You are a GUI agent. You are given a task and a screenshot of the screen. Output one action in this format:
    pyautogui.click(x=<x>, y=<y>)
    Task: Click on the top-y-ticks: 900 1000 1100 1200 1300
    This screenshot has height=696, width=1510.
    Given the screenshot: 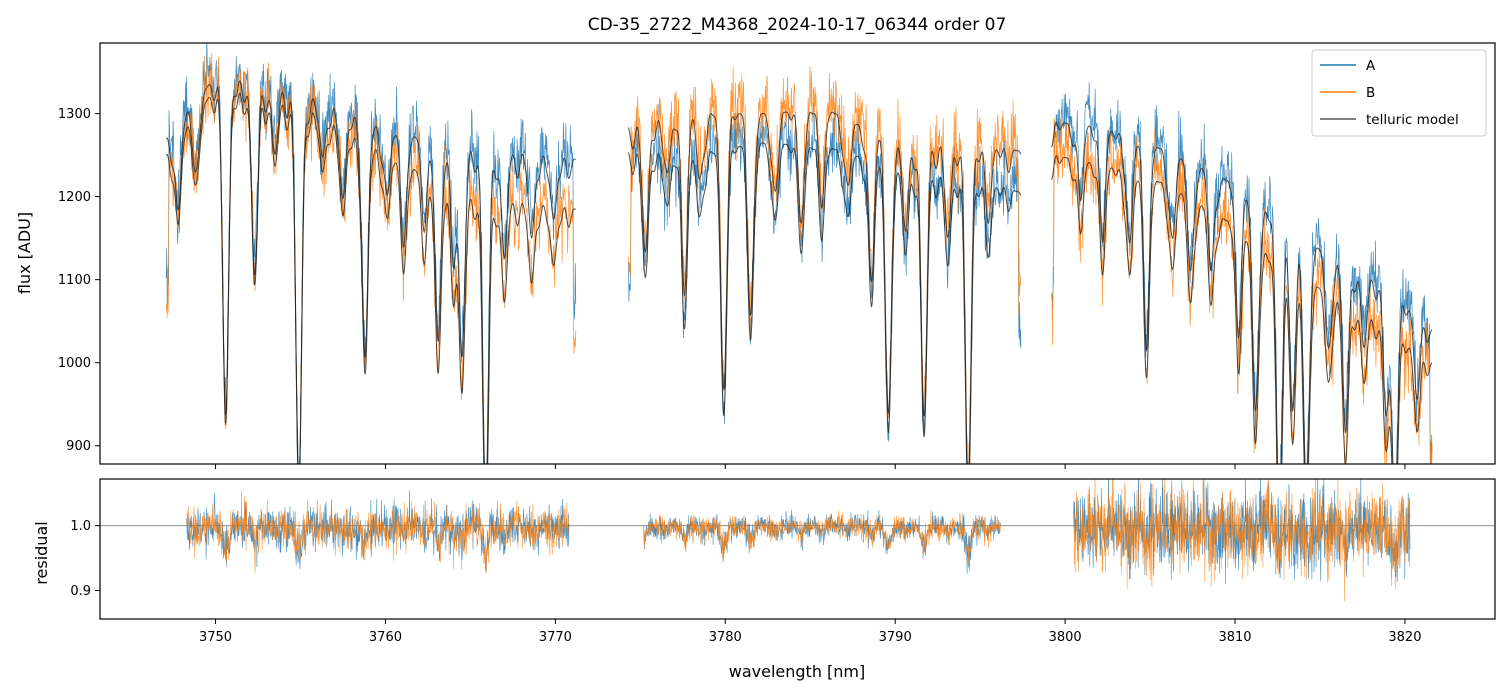 What is the action you would take?
    pyautogui.click(x=79, y=280)
    